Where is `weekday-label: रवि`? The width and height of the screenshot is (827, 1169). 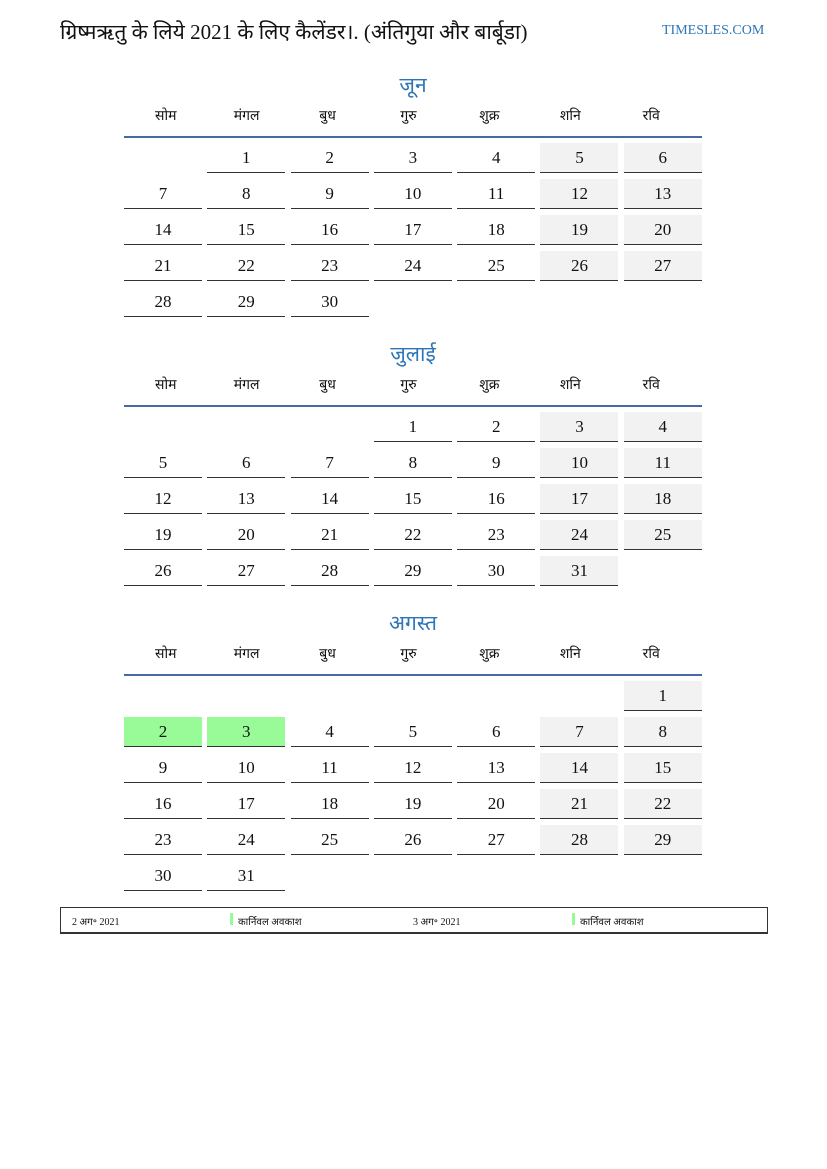 weekday-label: रवि is located at coordinates (651, 654).